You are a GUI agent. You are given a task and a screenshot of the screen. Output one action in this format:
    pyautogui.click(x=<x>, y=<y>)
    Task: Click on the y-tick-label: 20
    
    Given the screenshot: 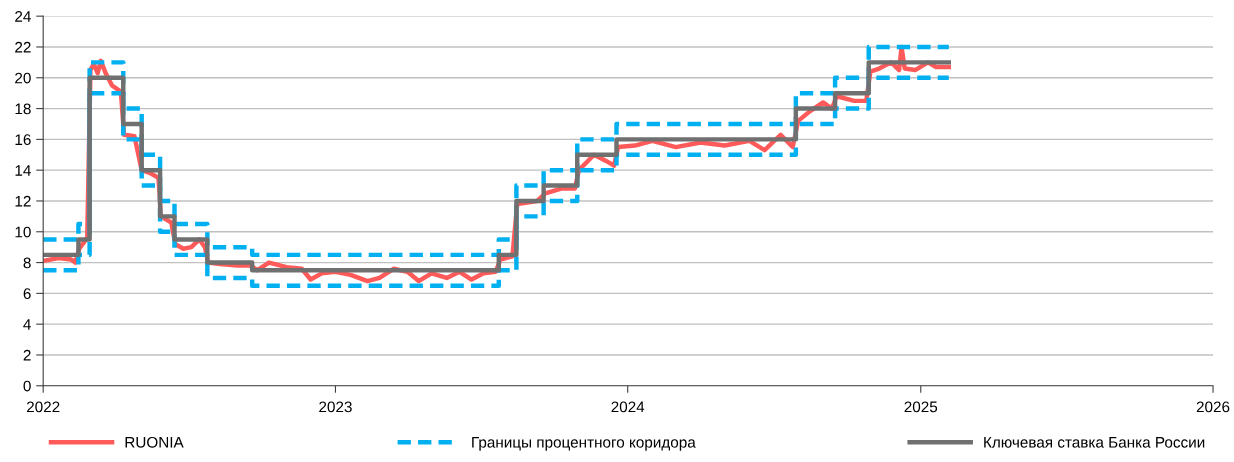 What is the action you would take?
    pyautogui.click(x=23, y=78)
    